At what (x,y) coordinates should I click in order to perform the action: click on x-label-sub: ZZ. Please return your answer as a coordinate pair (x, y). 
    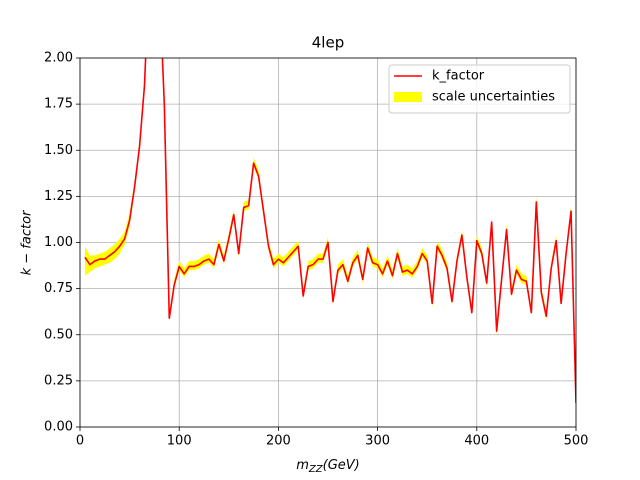
    Looking at the image, I should click on (316, 469).